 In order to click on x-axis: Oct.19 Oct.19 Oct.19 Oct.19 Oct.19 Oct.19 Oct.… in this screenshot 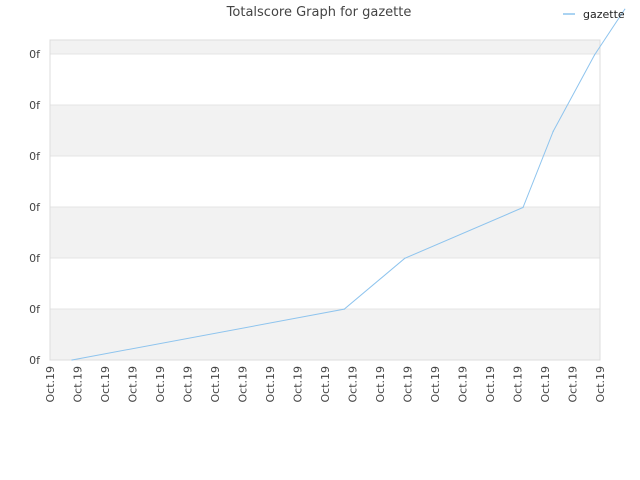, I will do `click(325, 384)`.